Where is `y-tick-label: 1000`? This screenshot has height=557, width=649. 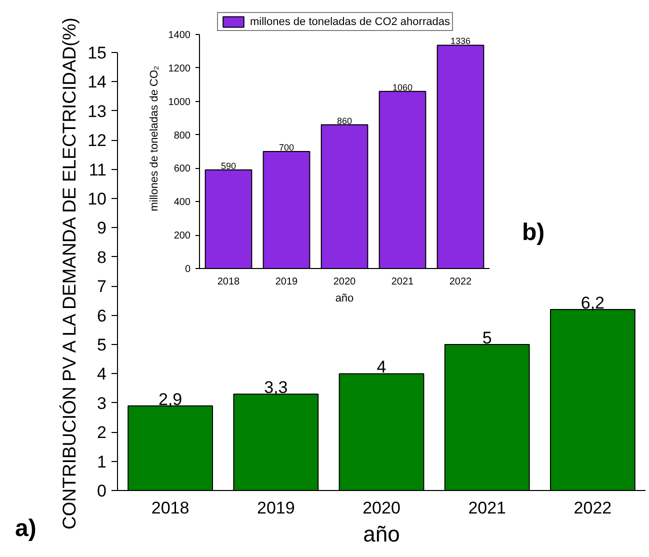 y-tick-label: 1000 is located at coordinates (179, 102).